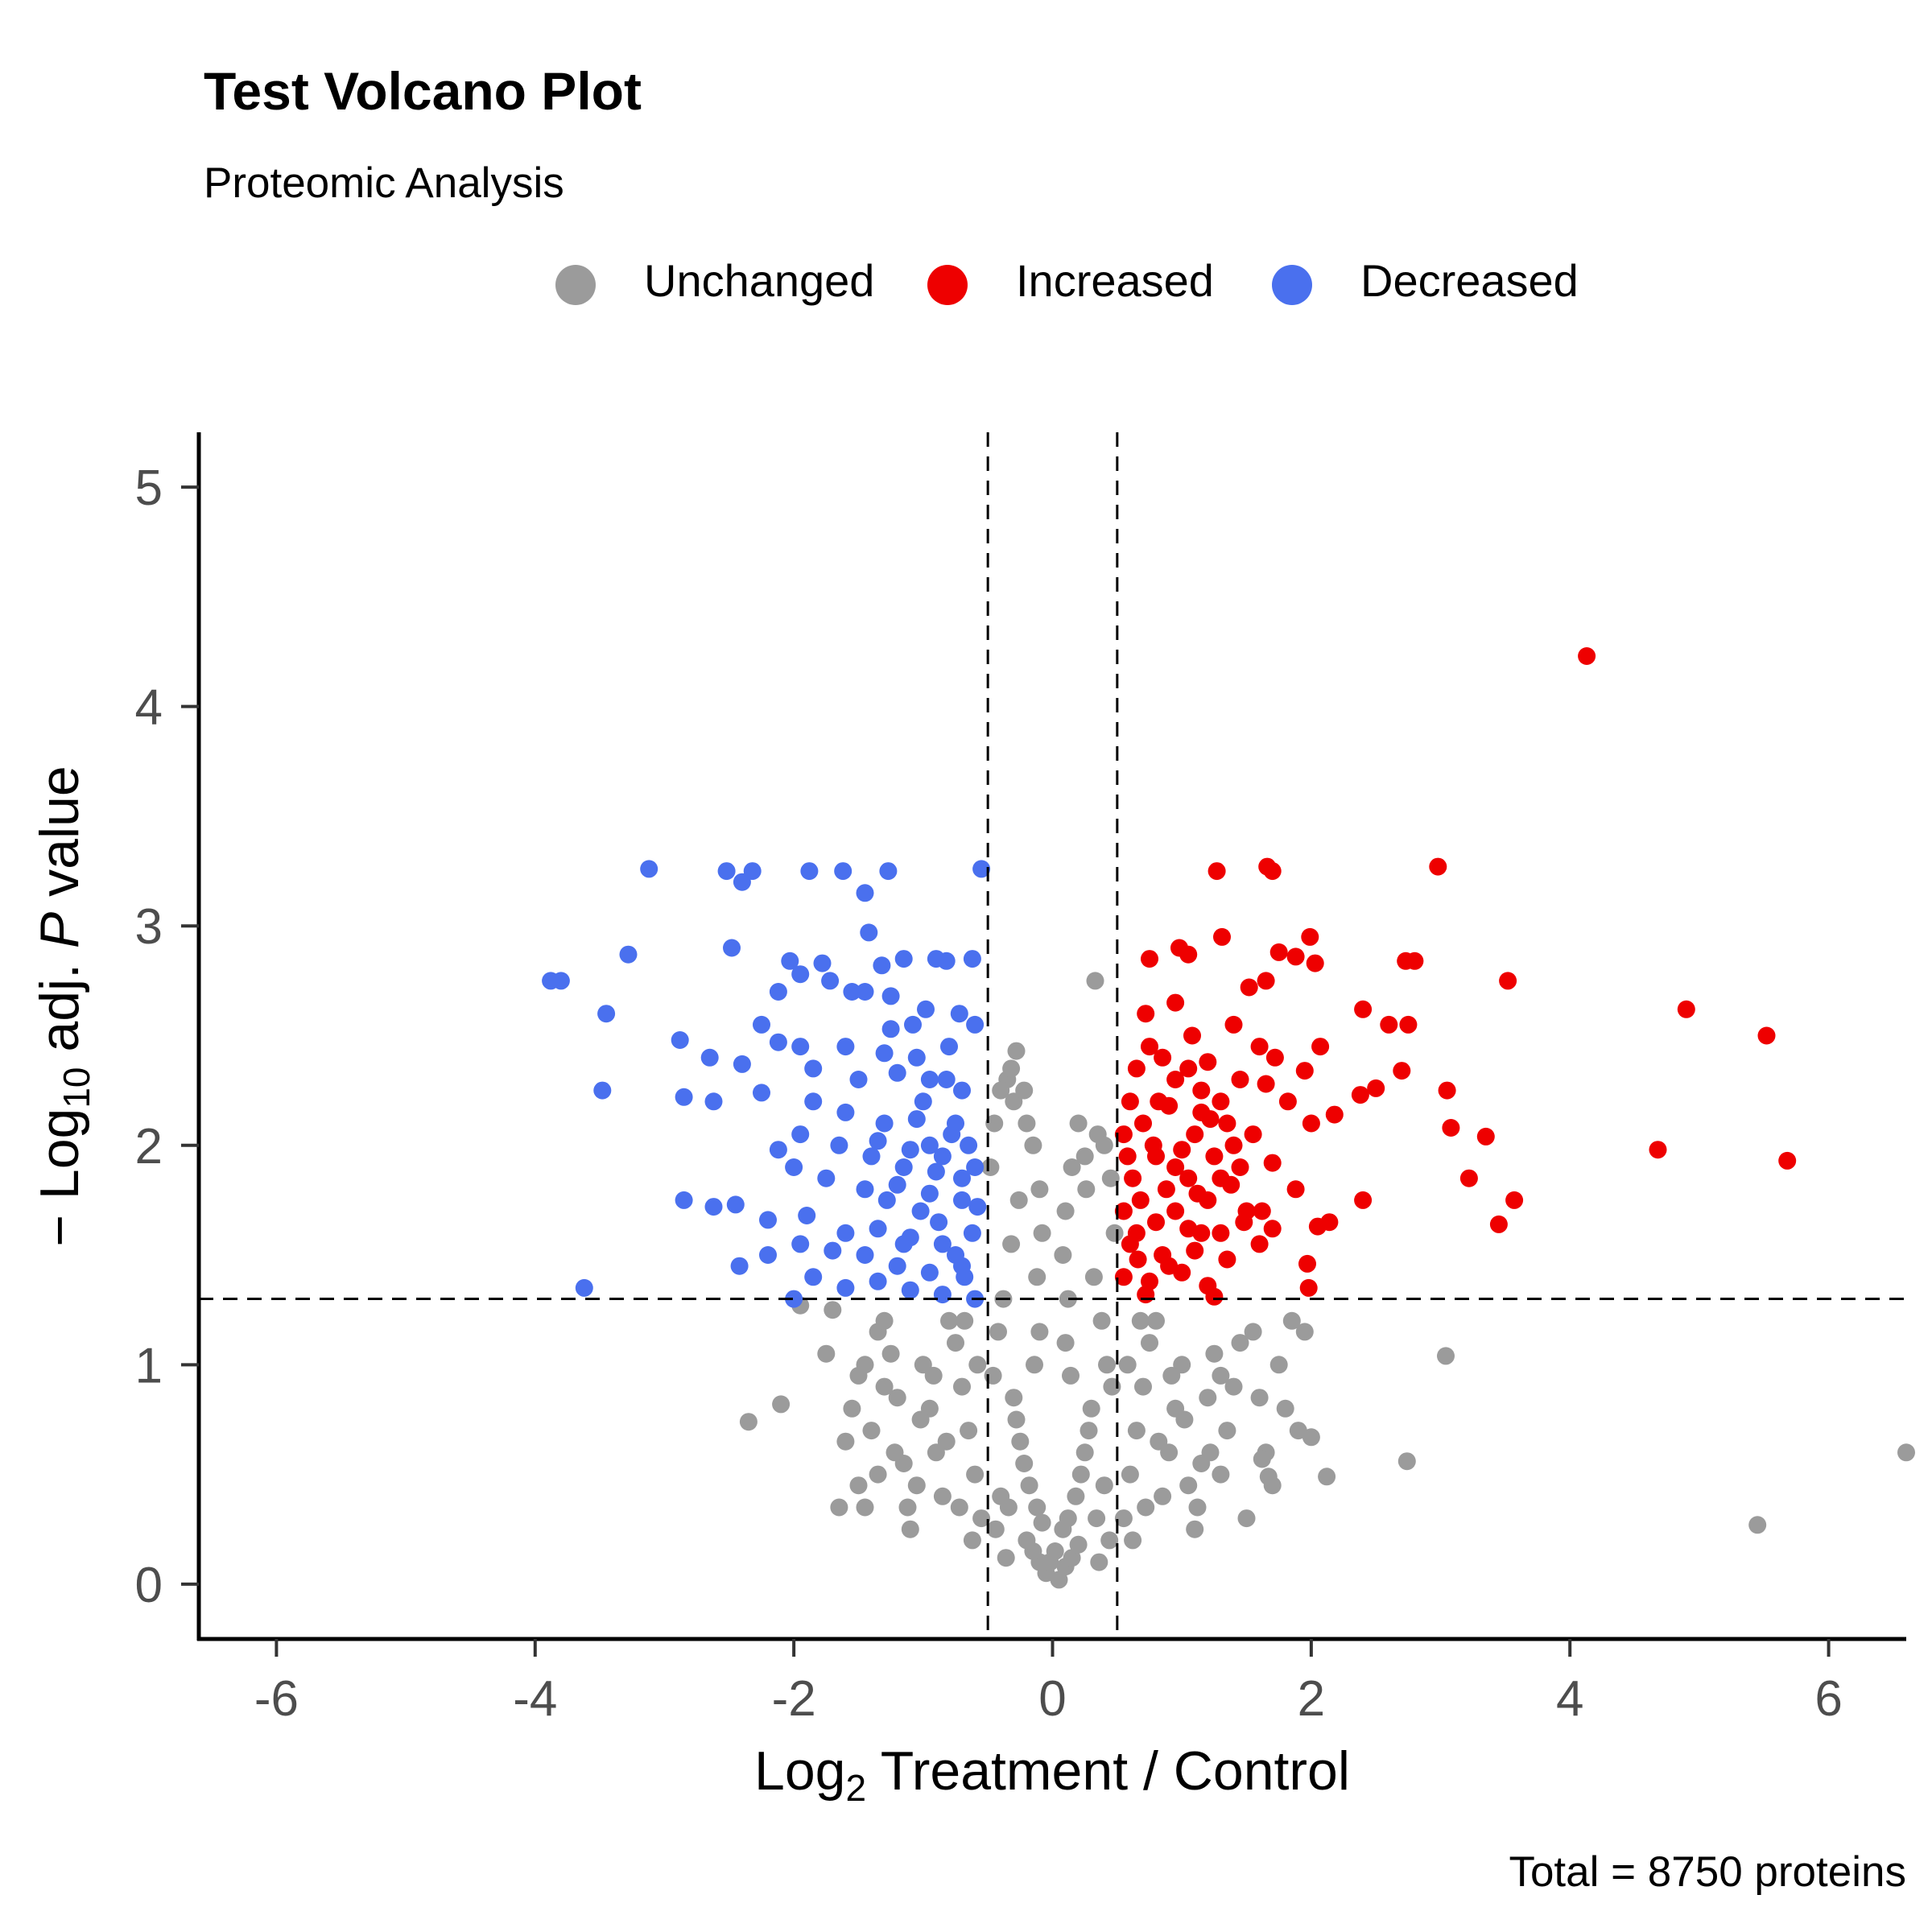  I want to click on y-tick-label: 2, so click(149, 1146).